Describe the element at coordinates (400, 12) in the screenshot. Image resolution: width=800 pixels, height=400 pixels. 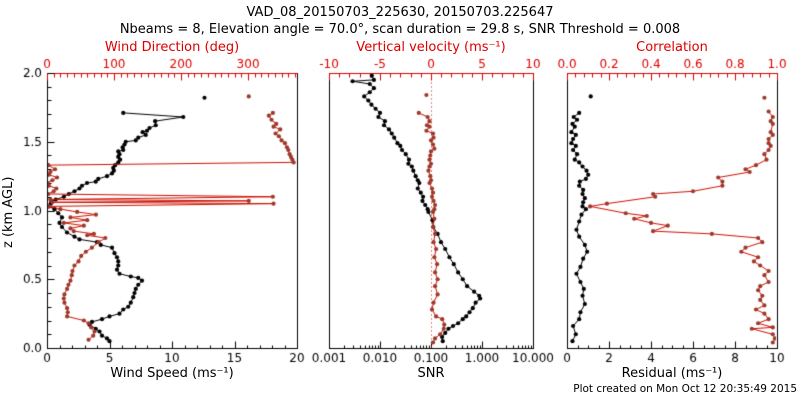
I see `plot-title: VAD_08_20150703_225630, 20150703.225647` at that location.